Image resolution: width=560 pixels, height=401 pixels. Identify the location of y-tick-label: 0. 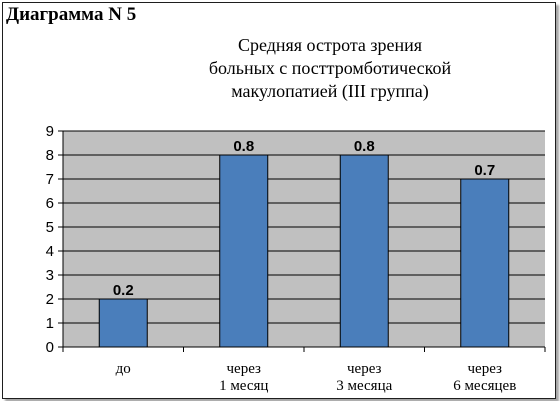
(50, 347).